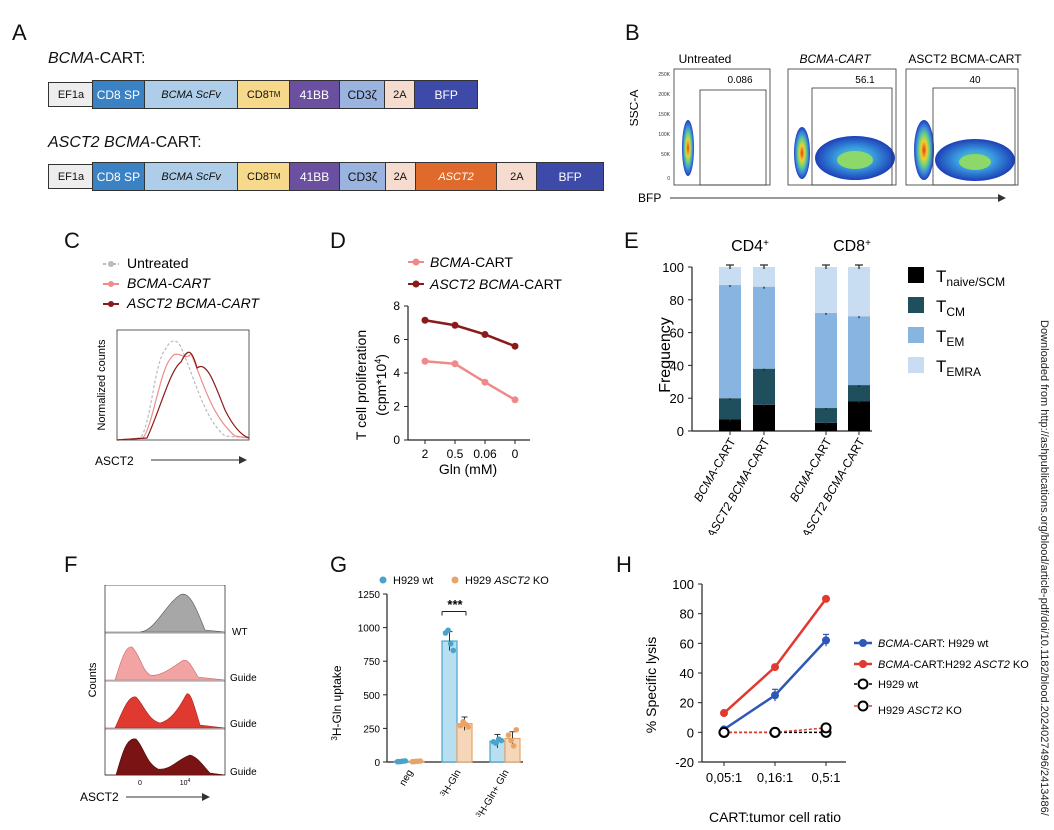  I want to click on h-y-axis-label: % Specific lysis, so click(651, 685).